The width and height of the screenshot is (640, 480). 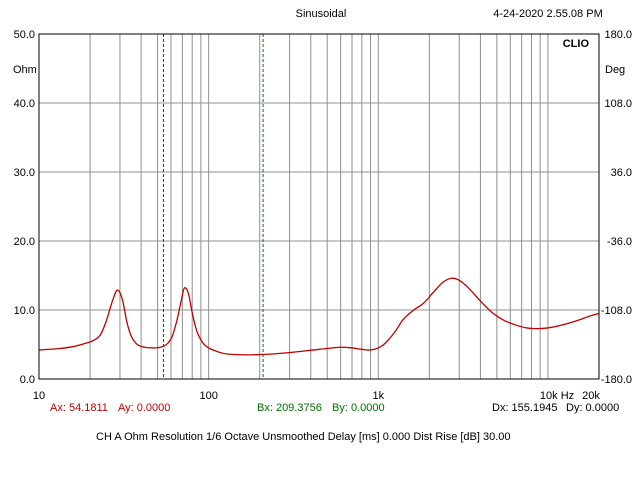 What do you see at coordinates (144, 408) in the screenshot?
I see `cursor-a-y: Ay: 0.0000` at bounding box center [144, 408].